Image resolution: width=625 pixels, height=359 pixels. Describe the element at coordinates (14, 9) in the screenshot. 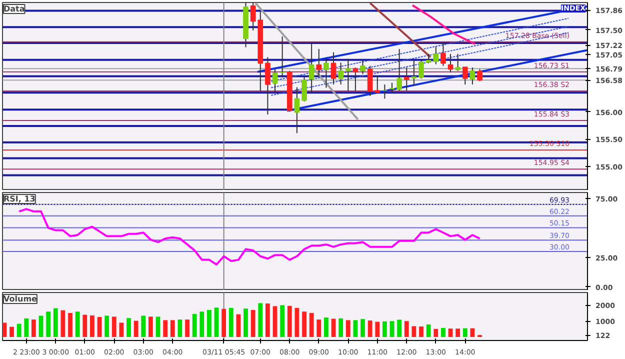

I see `chart-title: Data` at that location.